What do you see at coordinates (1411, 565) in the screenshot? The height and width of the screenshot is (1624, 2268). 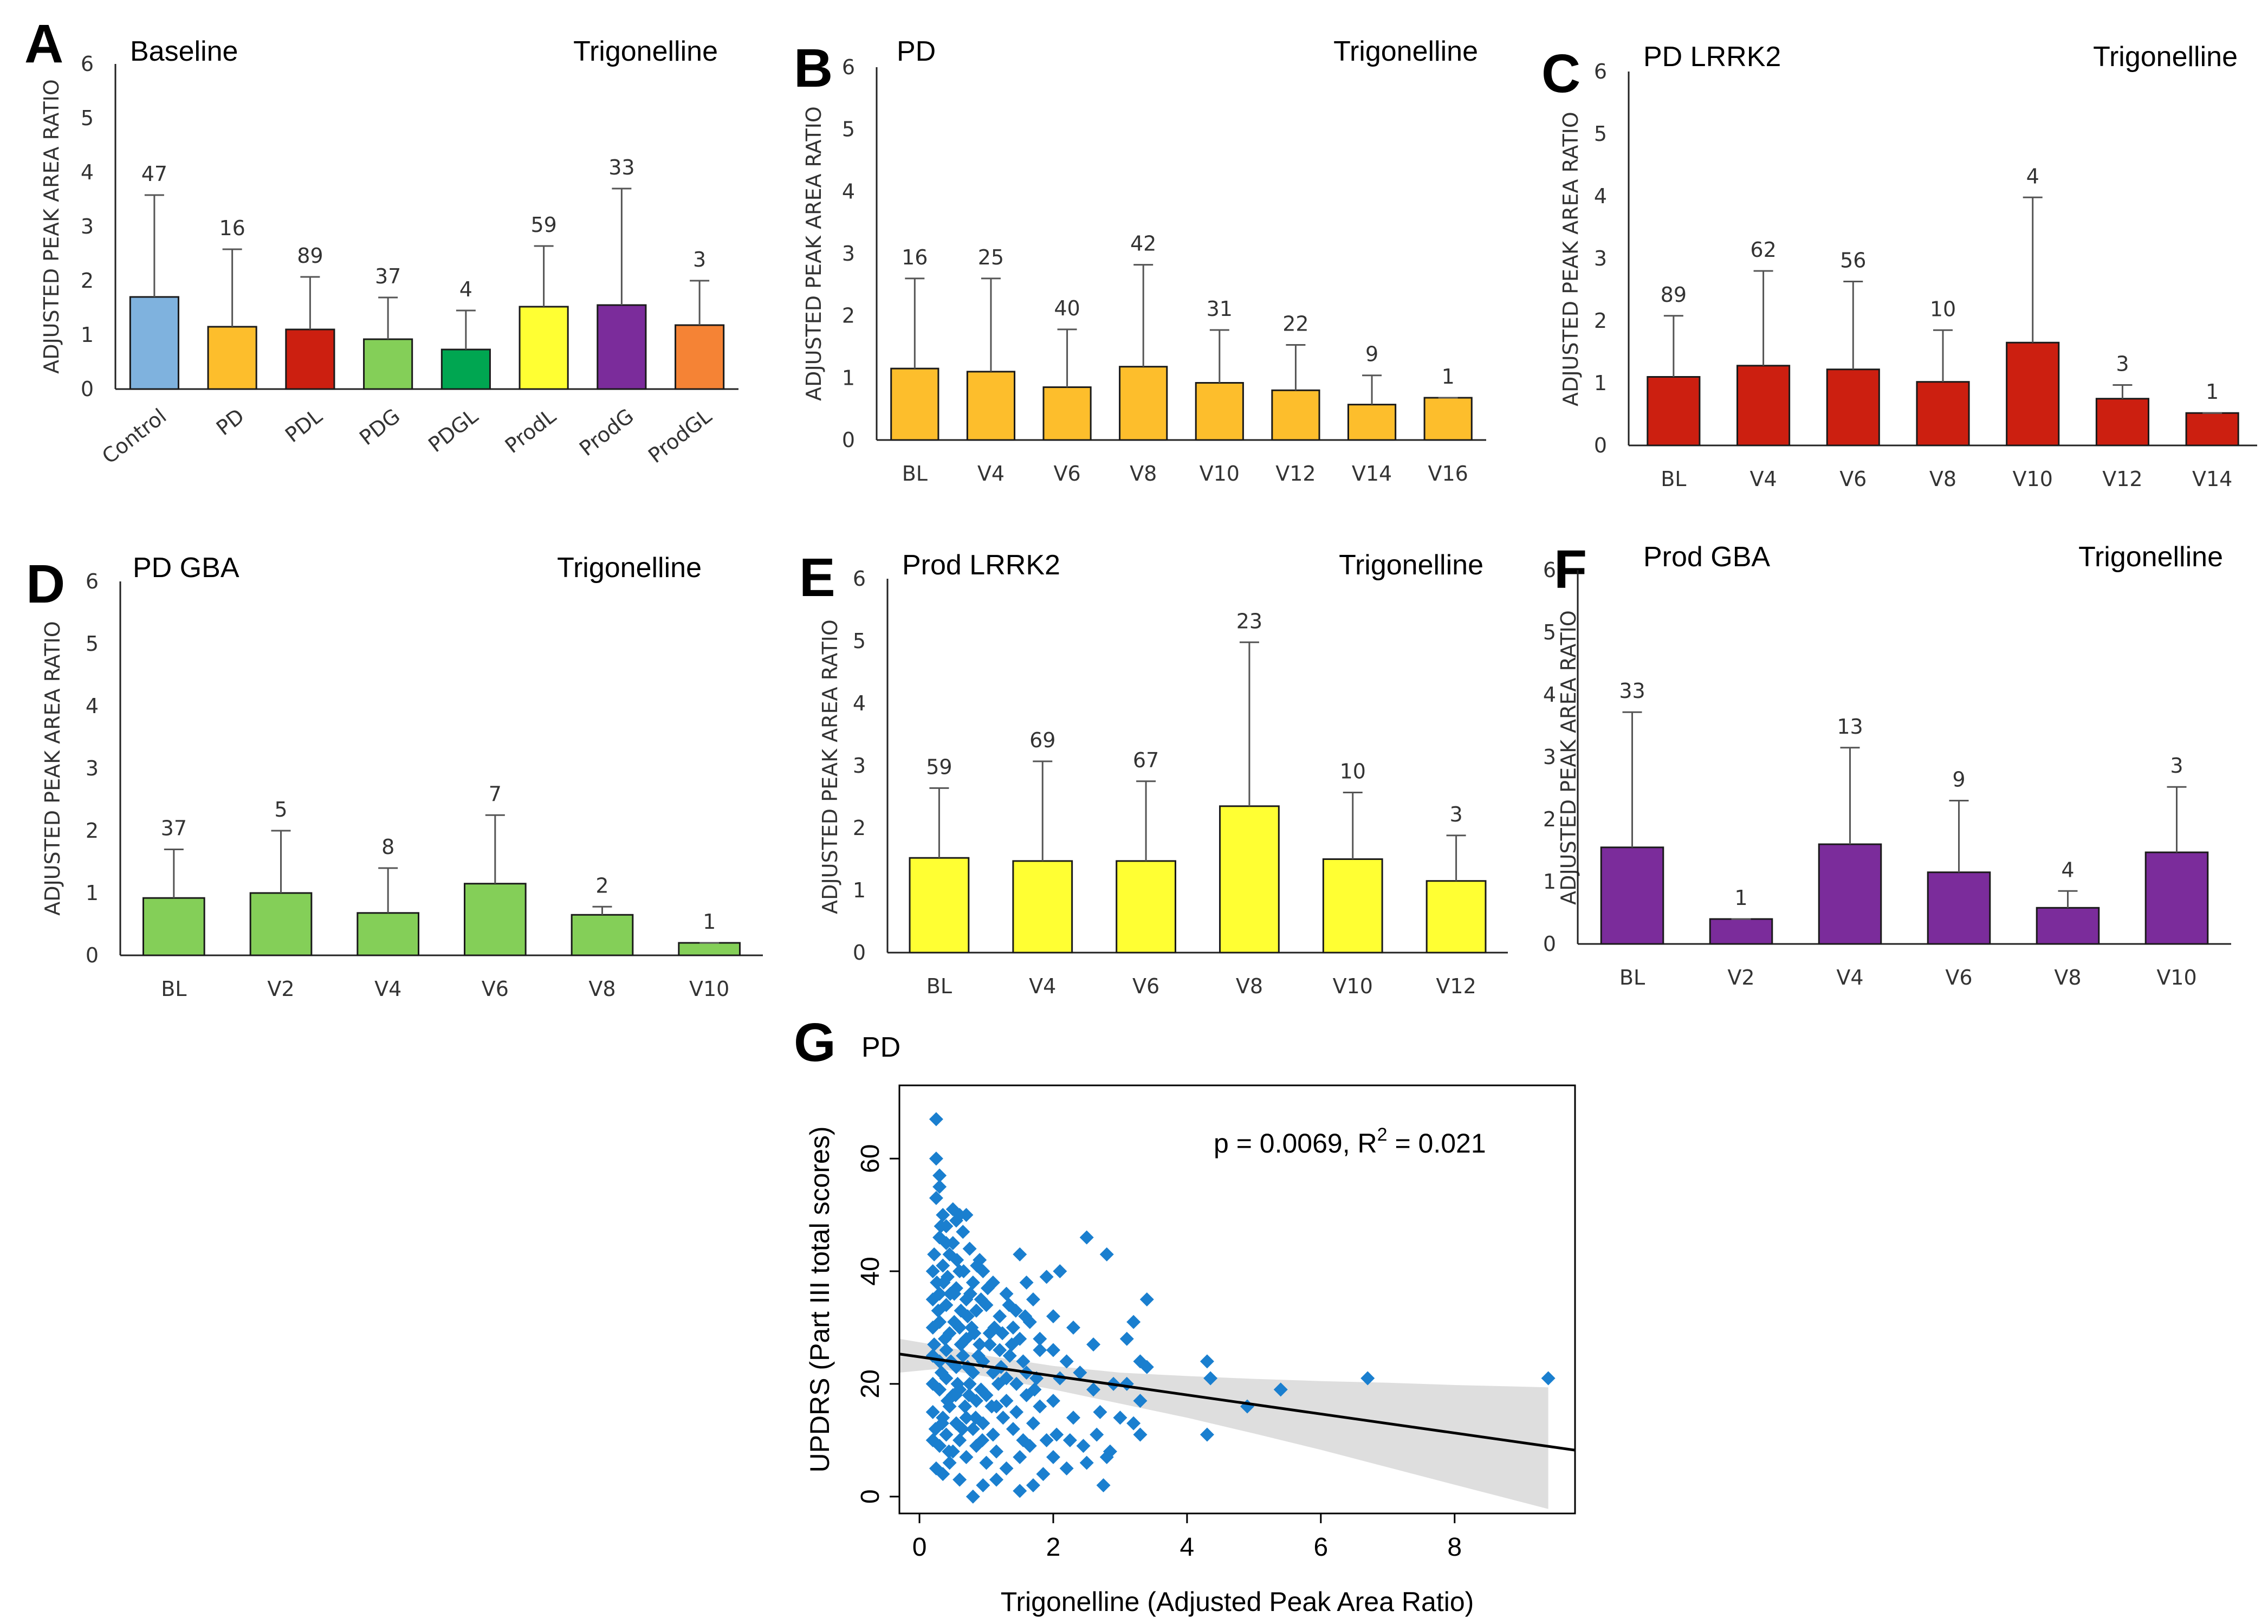 I see `metabolite-title: Trigonelline` at bounding box center [1411, 565].